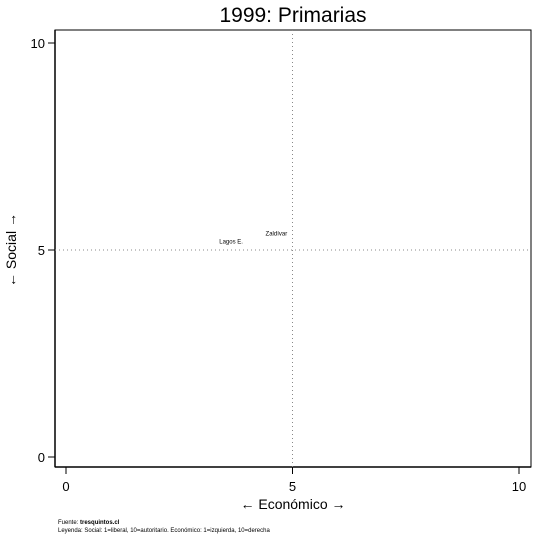  Describe the element at coordinates (292, 486) in the screenshot. I see `x-tick-label: 5` at that location.